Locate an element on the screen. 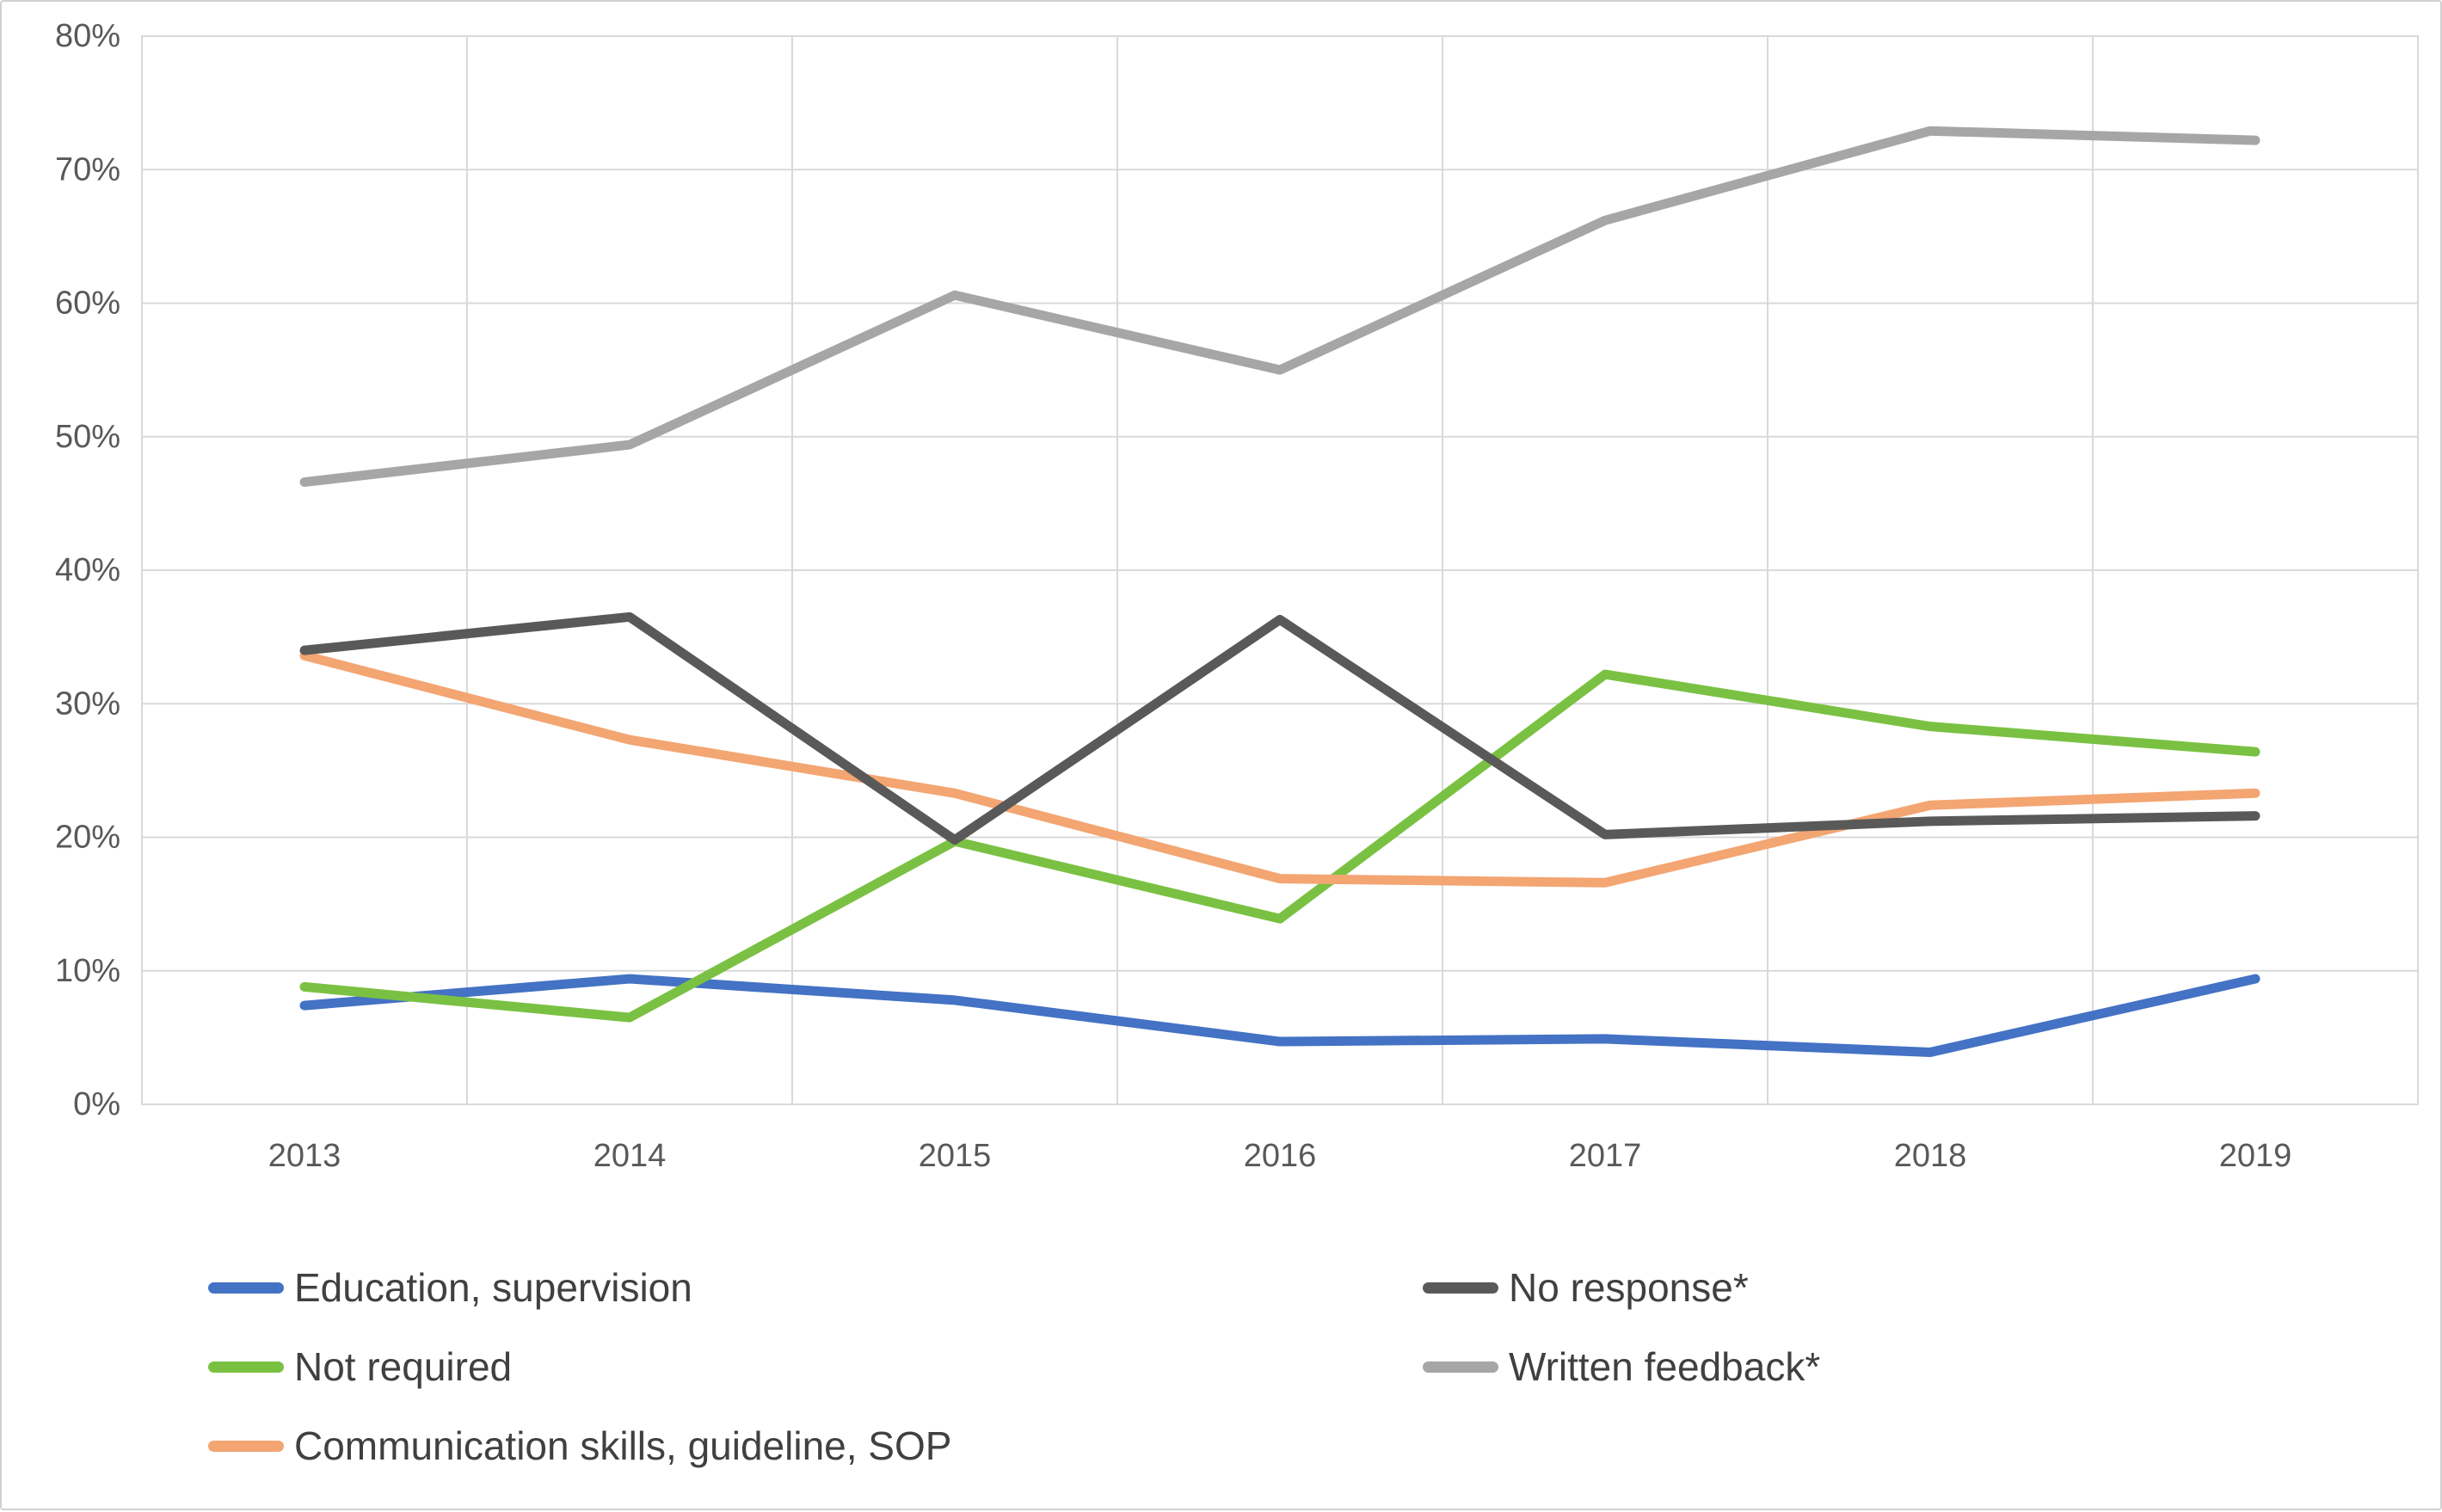 The height and width of the screenshot is (1512, 2442). legend-swatch-written-feedback is located at coordinates (1460, 1367).